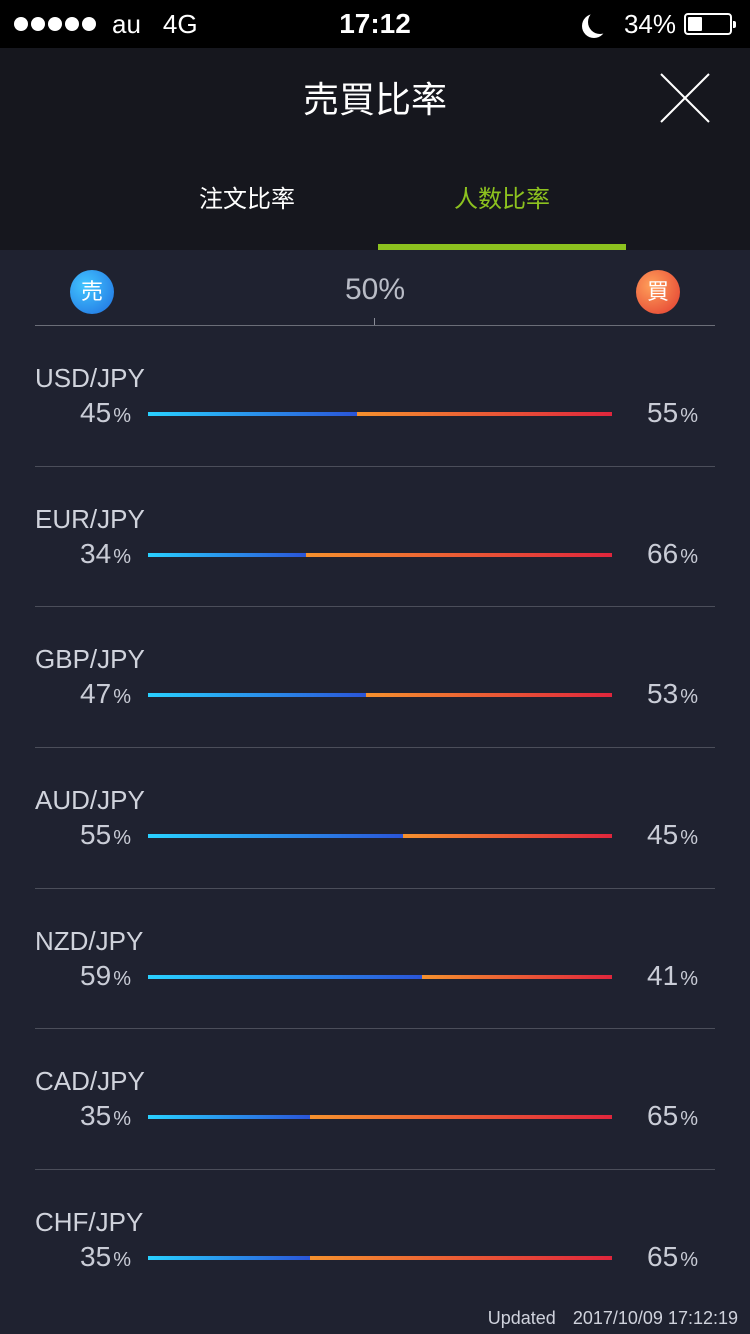  Describe the element at coordinates (502, 199) in the screenshot. I see `tab-label: 人数比率` at that location.